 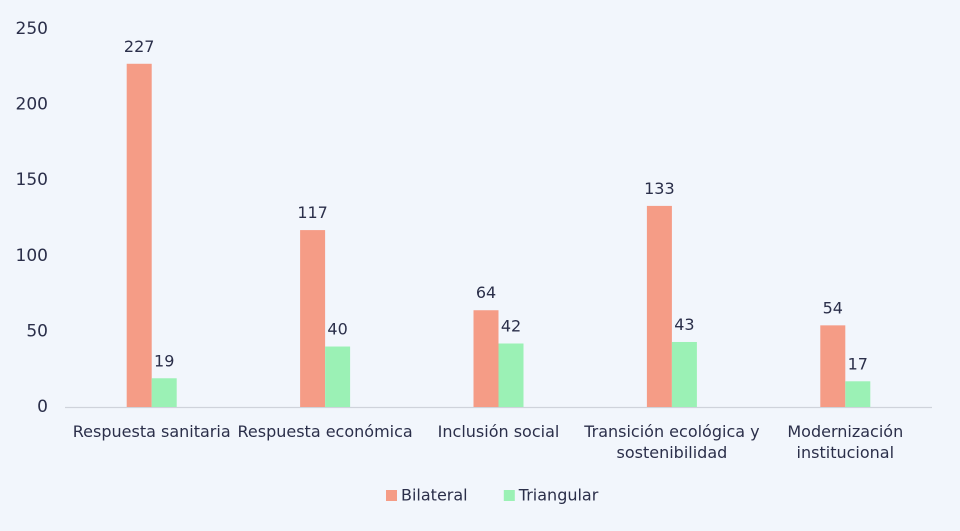 What do you see at coordinates (337, 329) in the screenshot?
I see `data-label: 40` at bounding box center [337, 329].